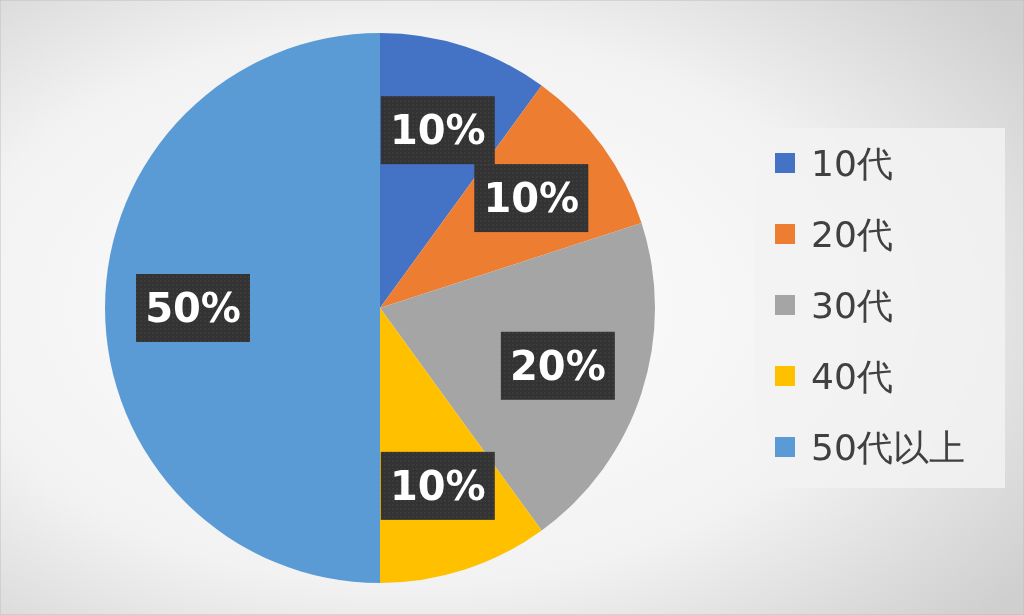 This screenshot has height=615, width=1024. Describe the element at coordinates (852, 163) in the screenshot. I see `legend-label: 10代` at that location.